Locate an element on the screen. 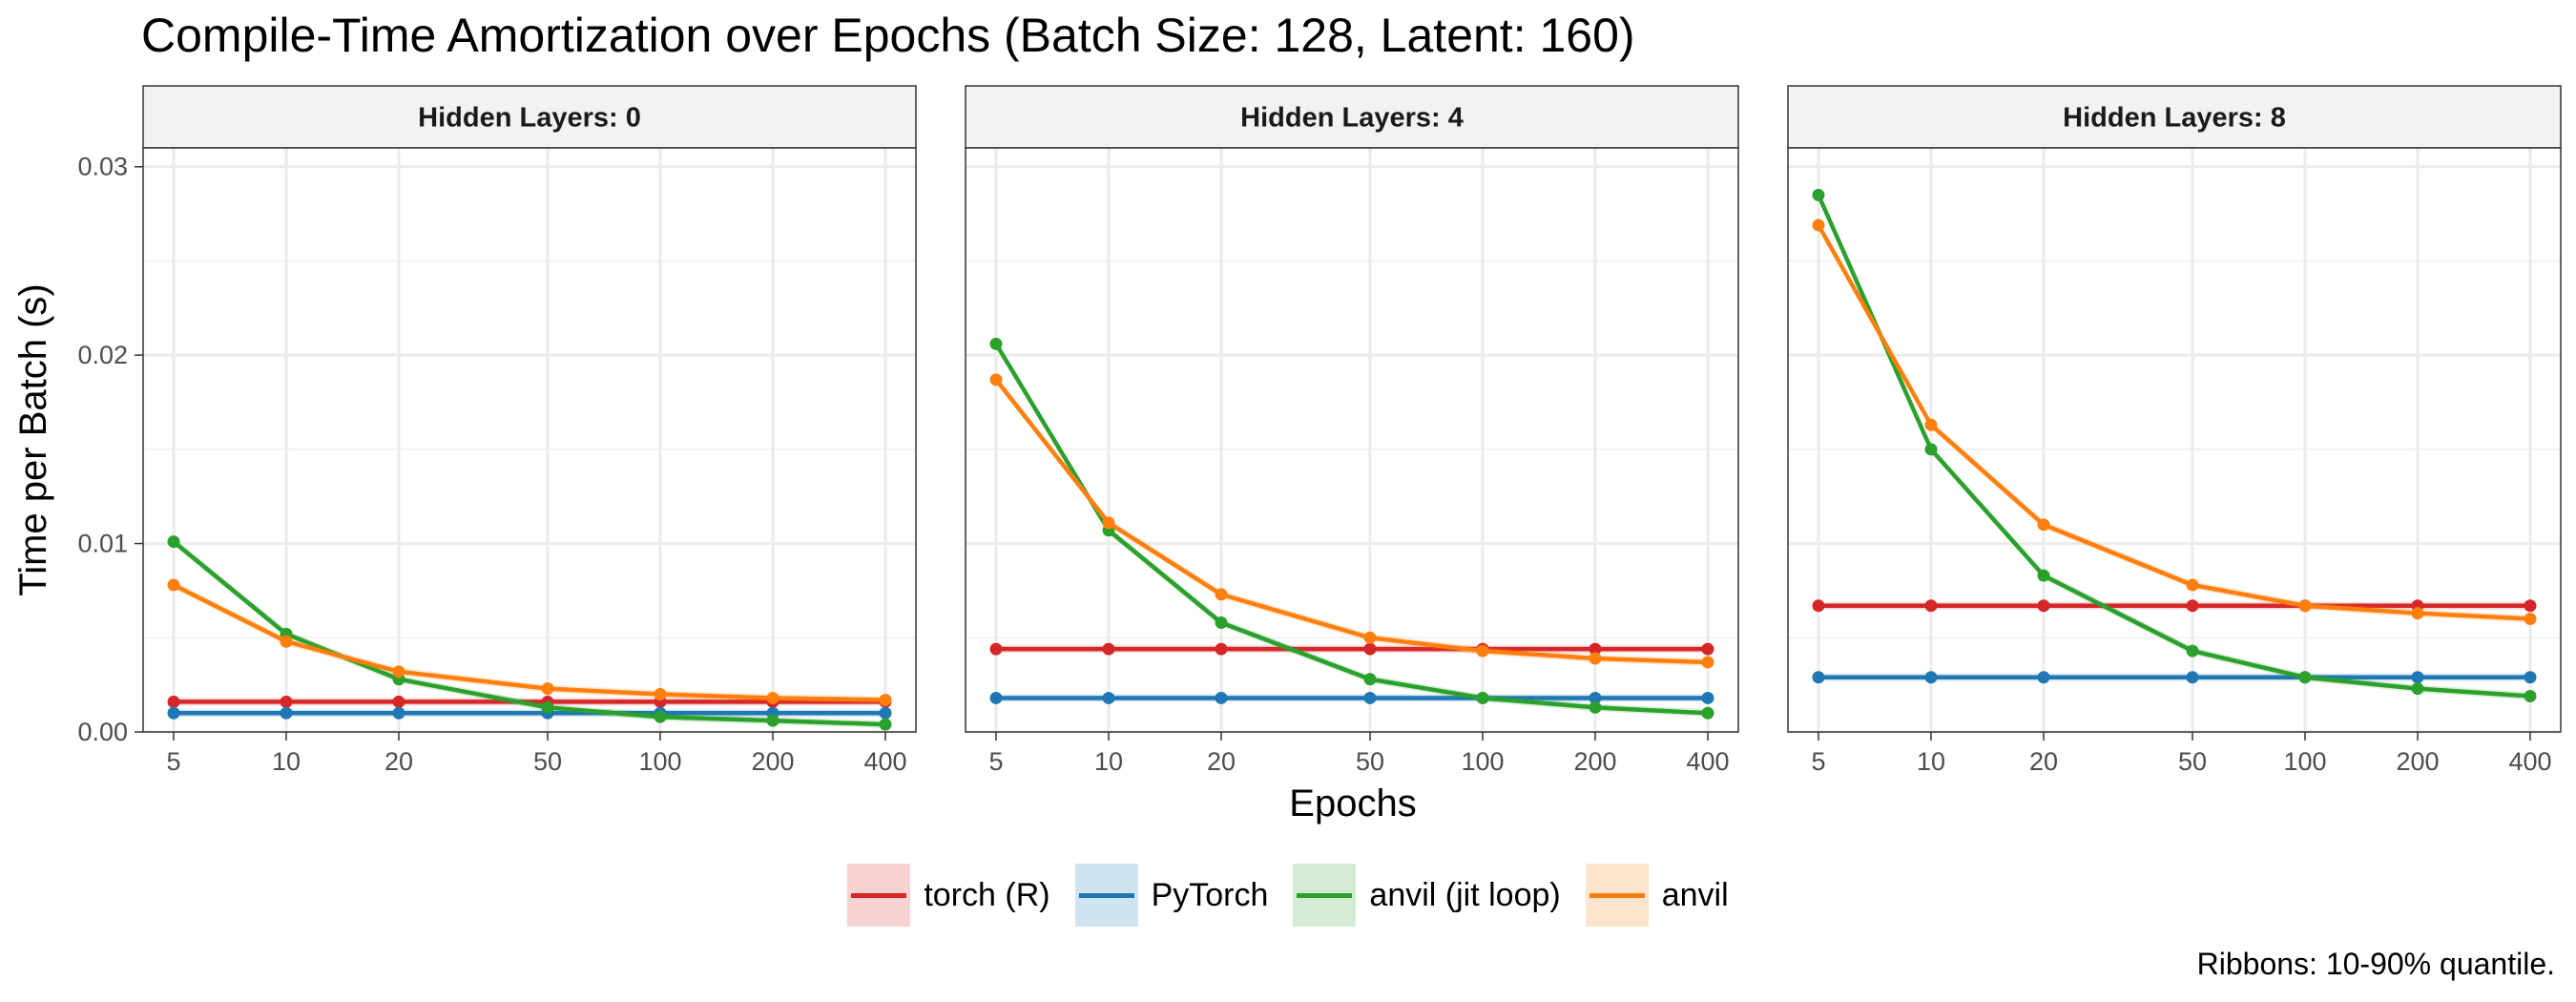 The height and width of the screenshot is (1002, 2576). legend-item: anvil (jit loop) is located at coordinates (1427, 895).